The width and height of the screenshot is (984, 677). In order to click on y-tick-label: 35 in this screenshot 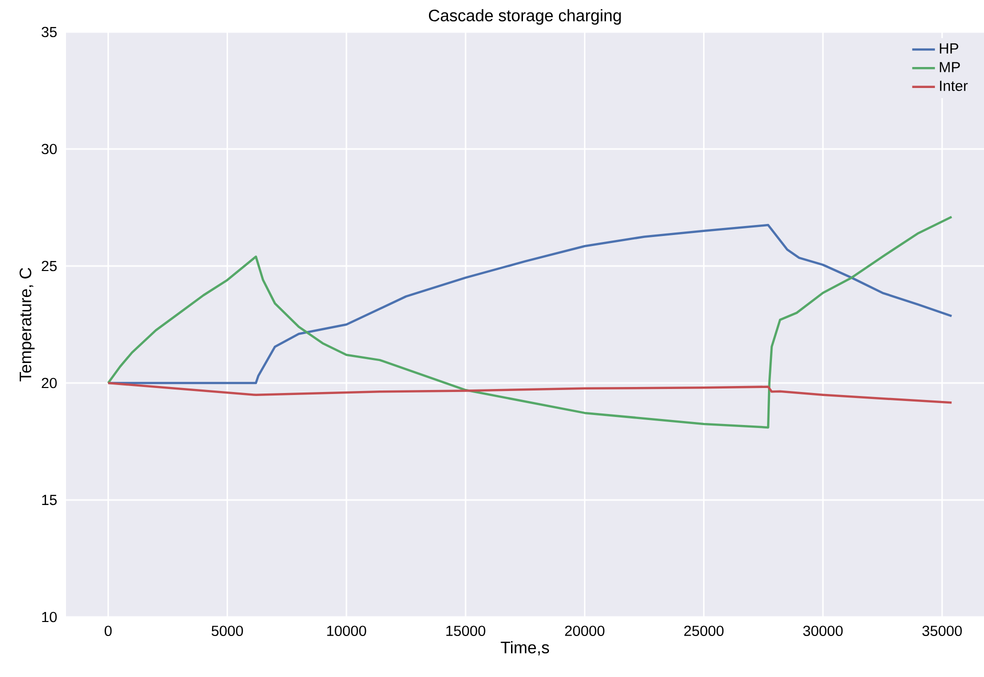, I will do `click(49, 32)`.